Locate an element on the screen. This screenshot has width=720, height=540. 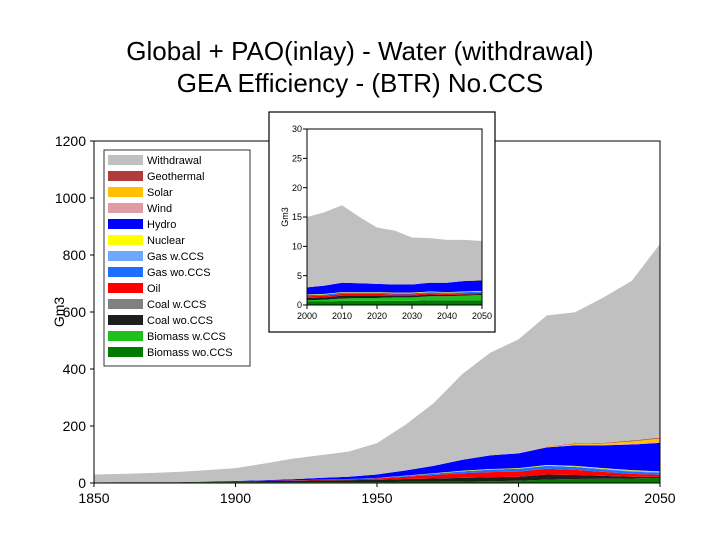
legend-entry: Biomass w.CCS is located at coordinates (186, 337).